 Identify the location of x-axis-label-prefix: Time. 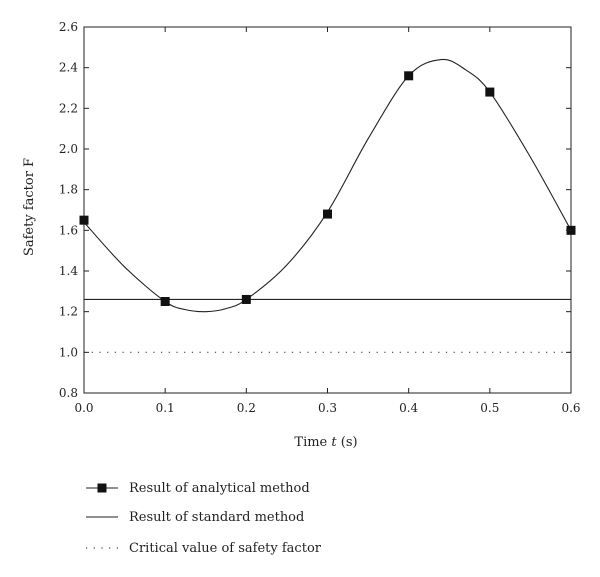
(312, 442).